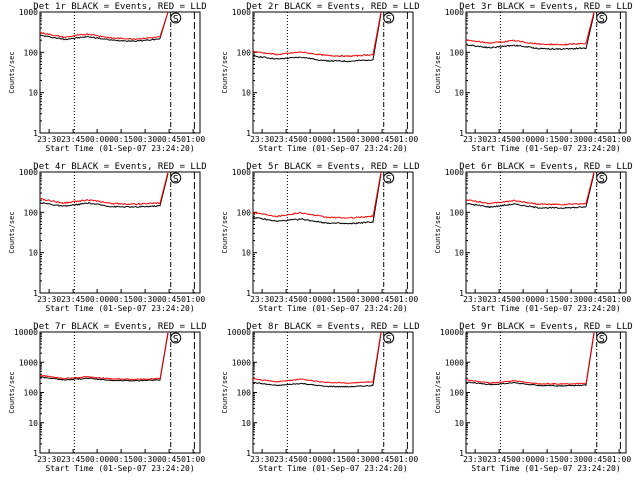 Image resolution: width=640 pixels, height=480 pixels. I want to click on panel-title: Det 7r BLACK = Events, RED = LLD, so click(119, 327).